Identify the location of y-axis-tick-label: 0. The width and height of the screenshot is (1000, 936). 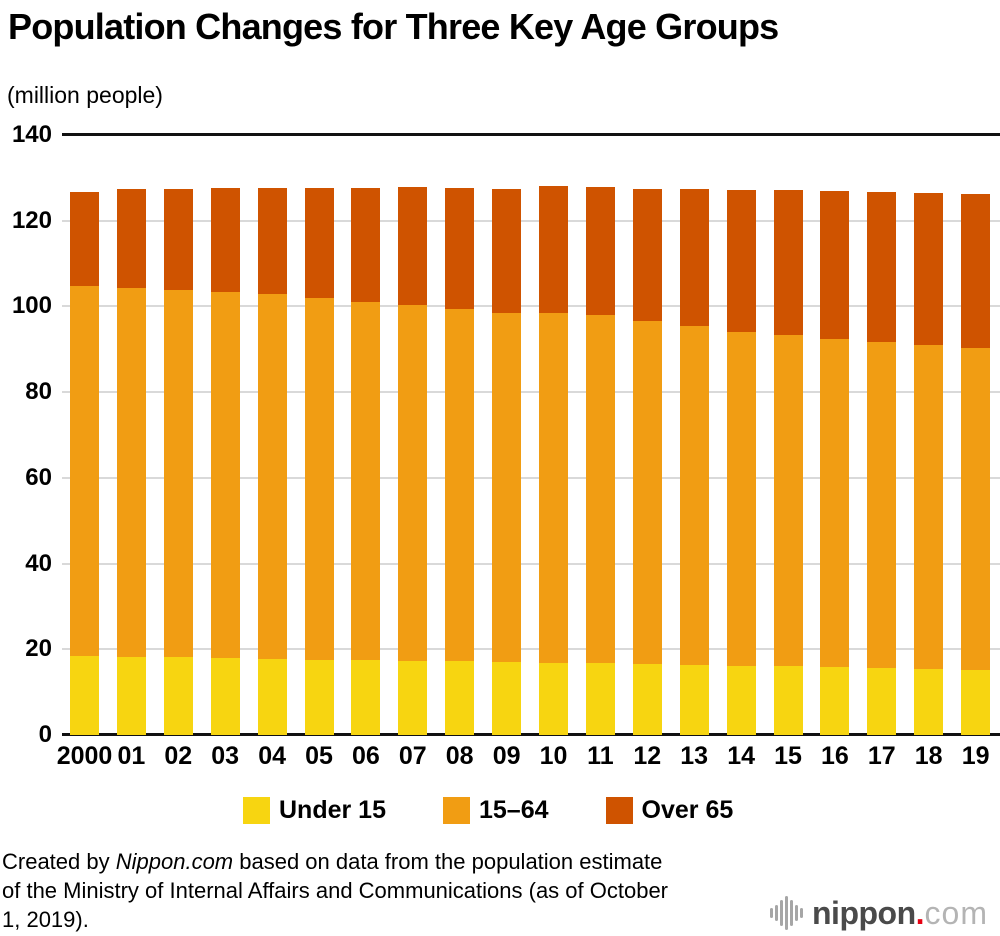
(45, 734).